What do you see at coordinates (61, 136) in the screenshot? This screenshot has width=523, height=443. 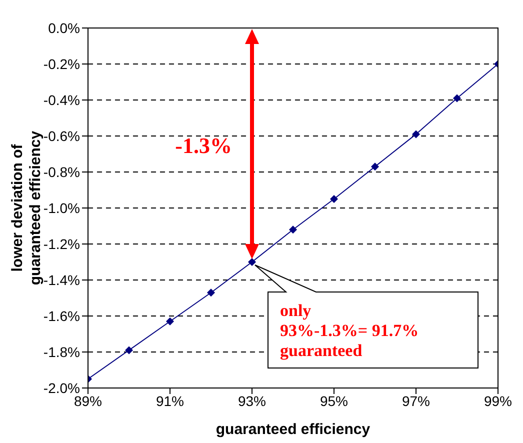 I see `y-tick-label: -0.6%` at bounding box center [61, 136].